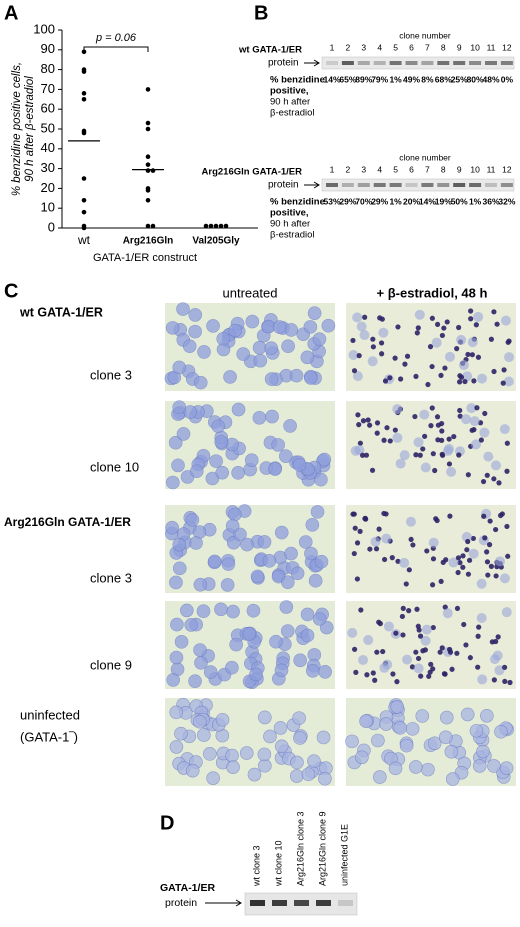 The image size is (520, 927). What do you see at coordinates (379, 201) in the screenshot?
I see `percent-label: 29%` at bounding box center [379, 201].